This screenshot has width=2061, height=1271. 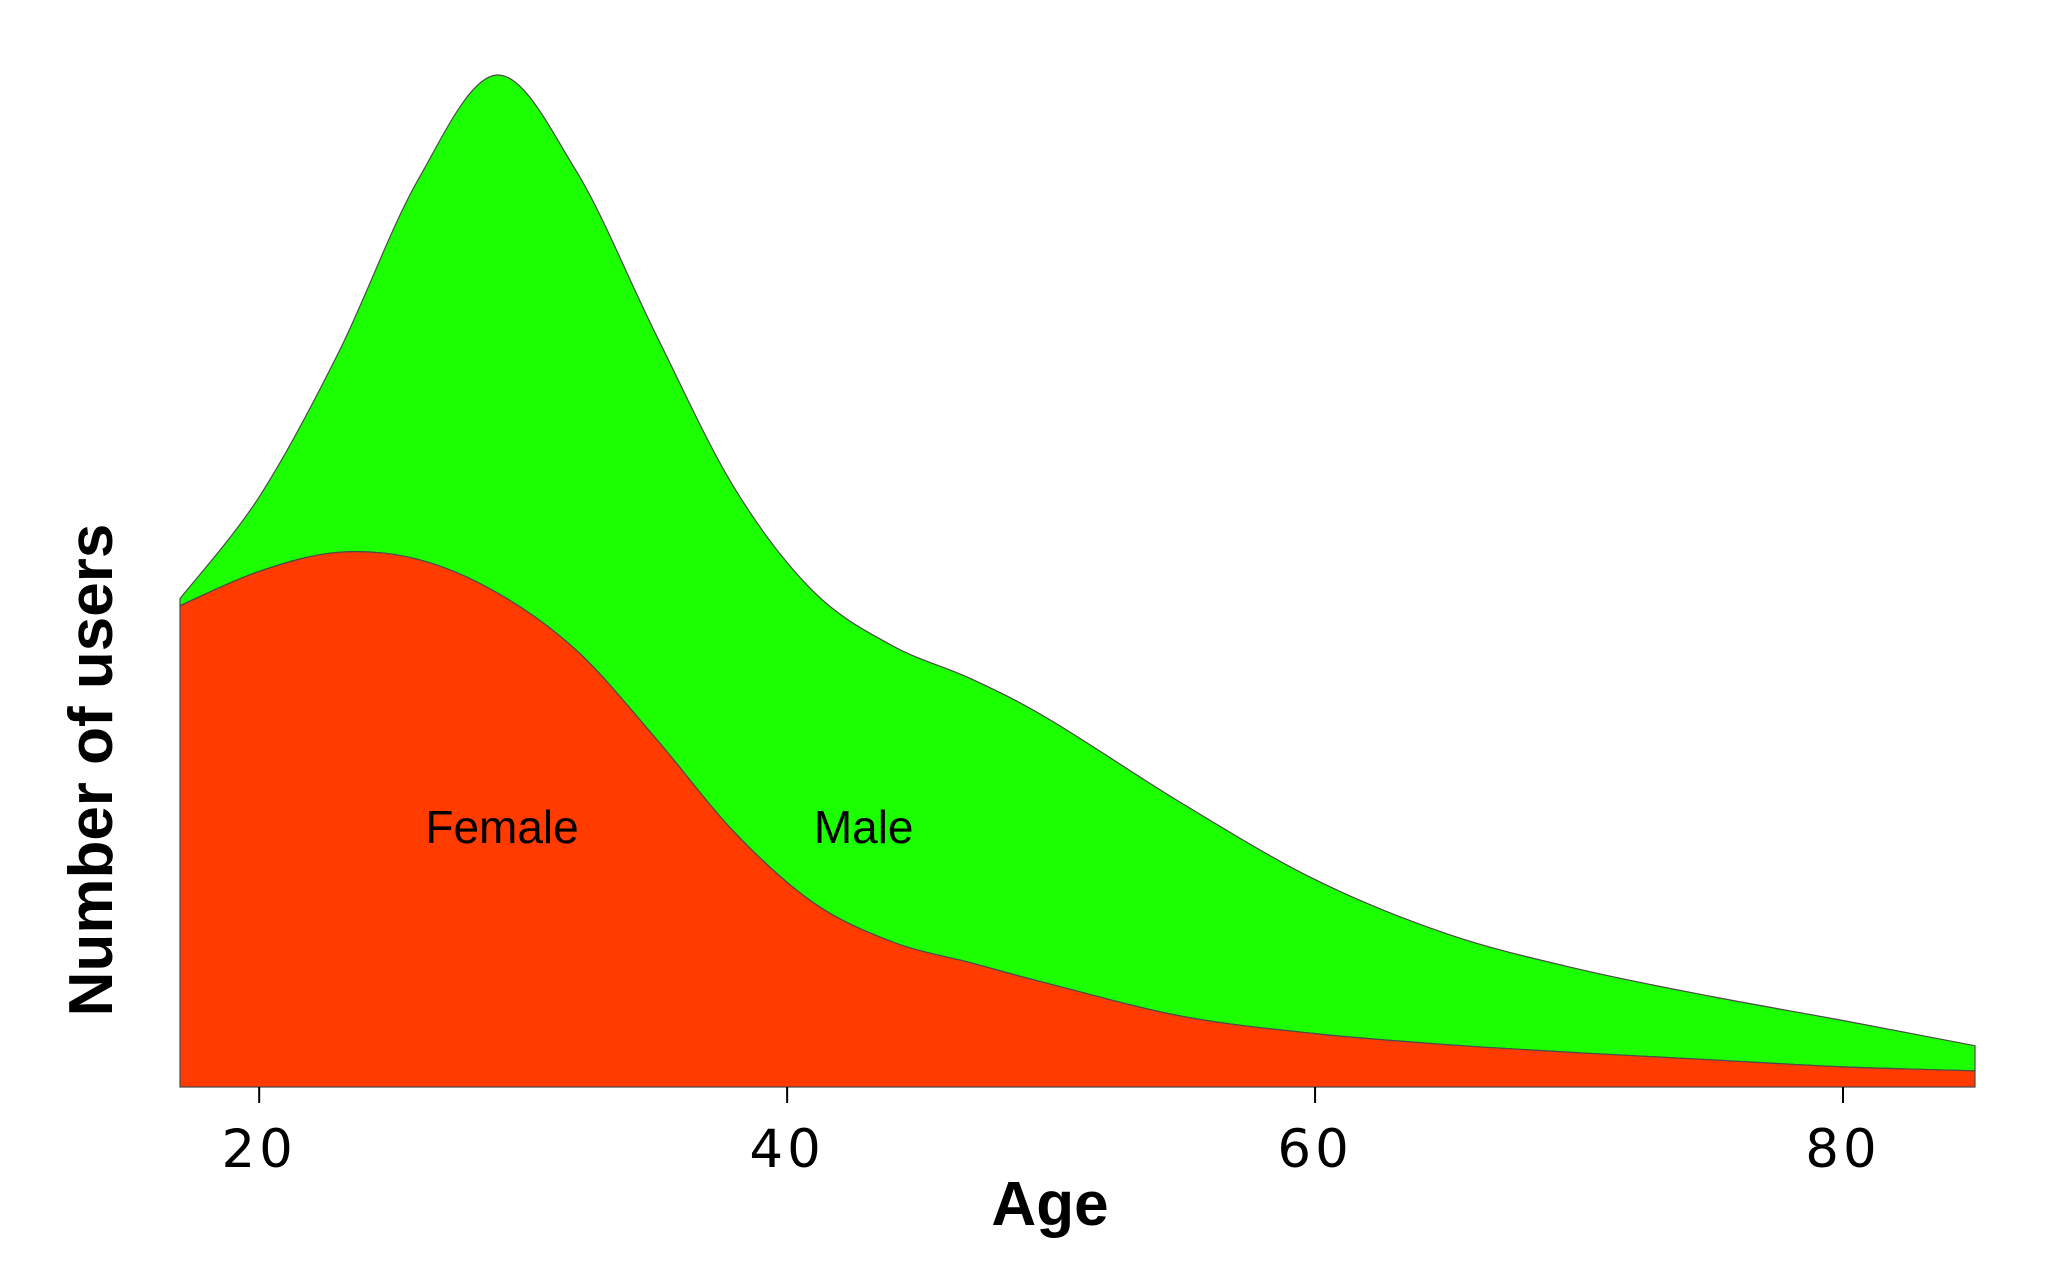 I want to click on x-tick-label: 80, so click(x=1842, y=1149).